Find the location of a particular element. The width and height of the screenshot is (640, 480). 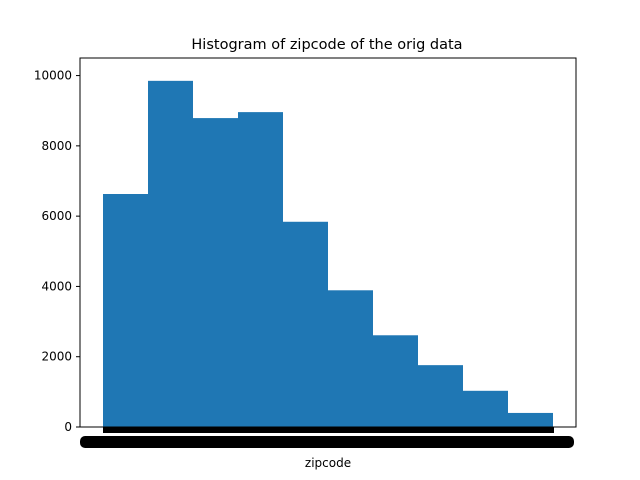

chart-title: Histogram of zipcode of the orig data is located at coordinates (326, 45).